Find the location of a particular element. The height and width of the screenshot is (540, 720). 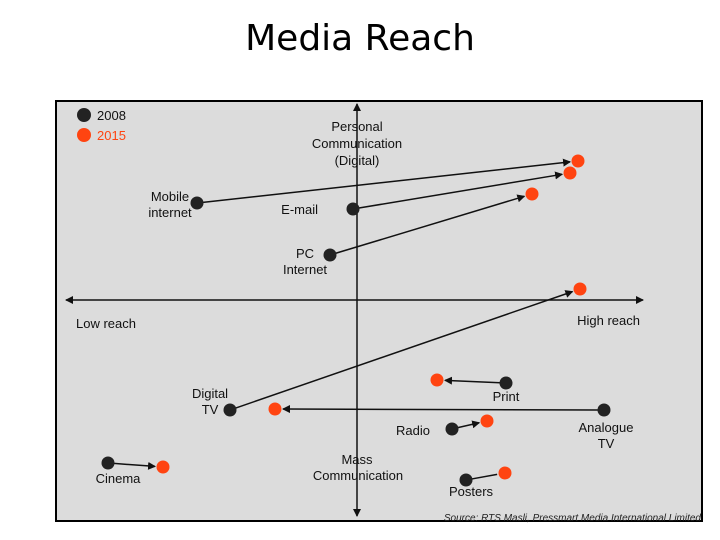

connector-print is located at coordinates (472, 380).